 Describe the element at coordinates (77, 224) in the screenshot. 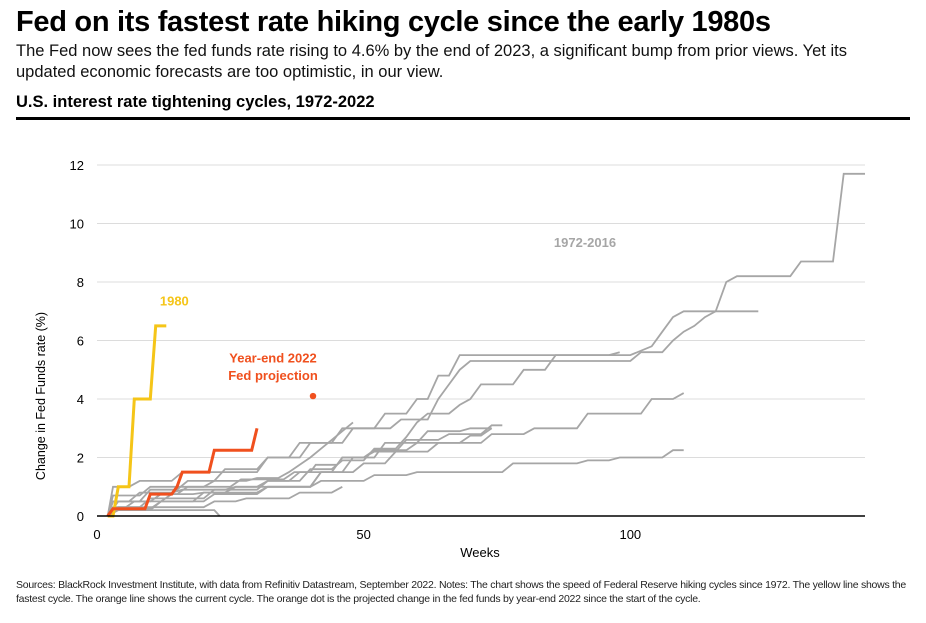

I see `y-tick-label: 10` at that location.